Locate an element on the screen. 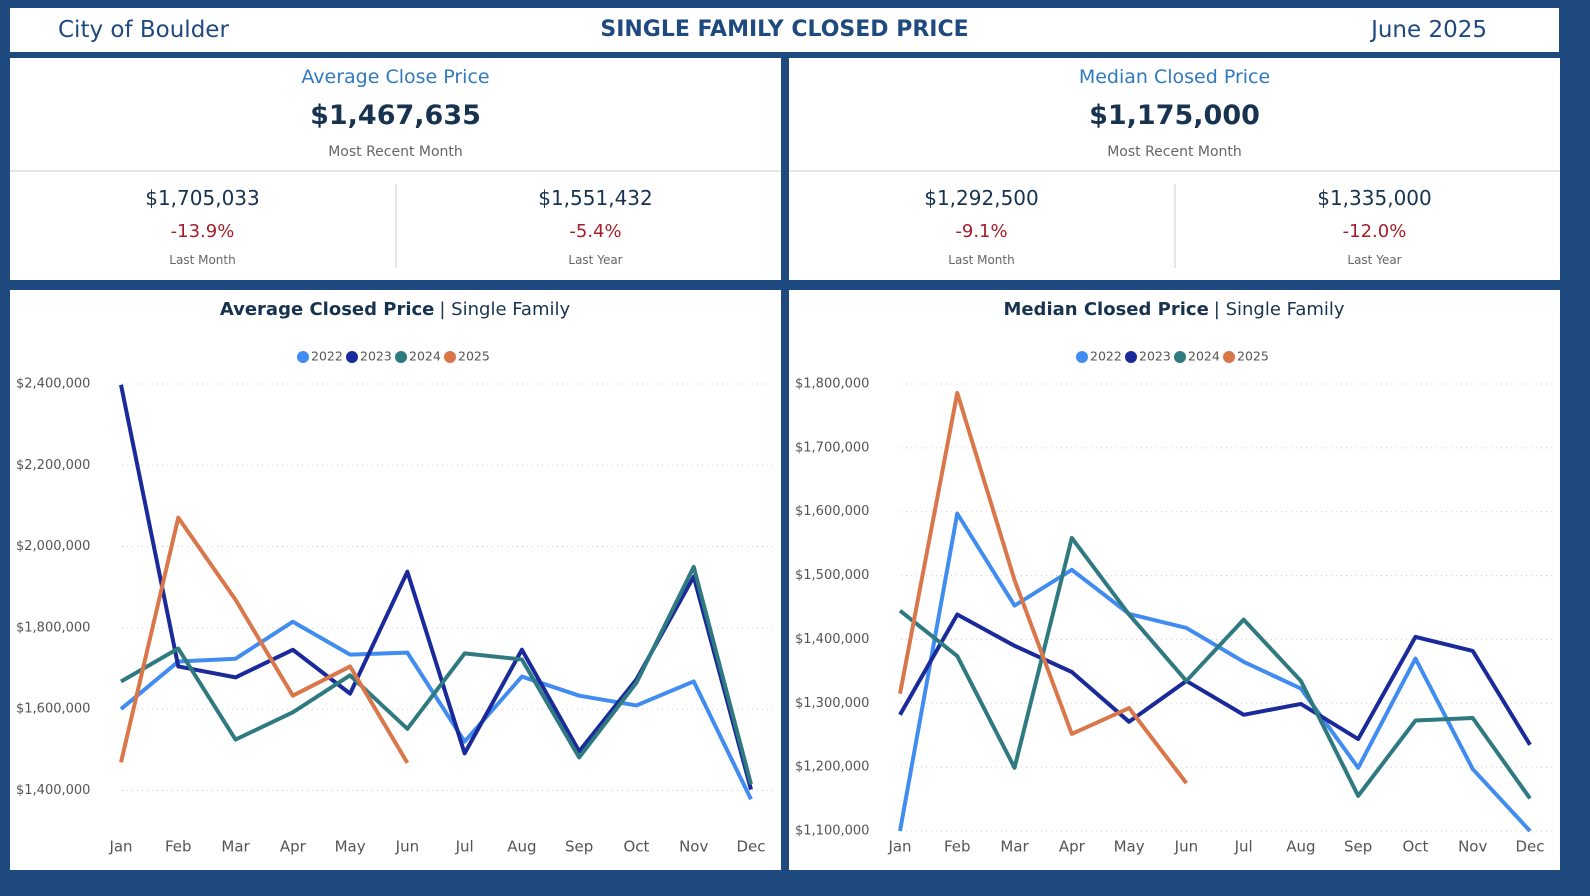  kpi-value: $1,467,635 is located at coordinates (395, 115).